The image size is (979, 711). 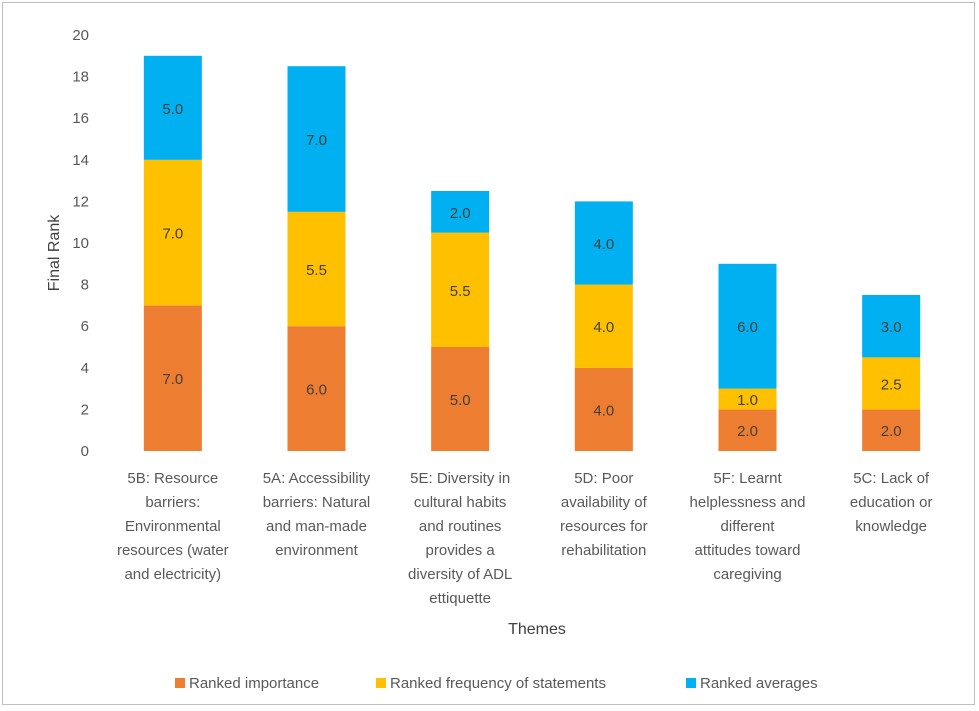 I want to click on legend-label: Ranked frequency of statements, so click(x=498, y=683).